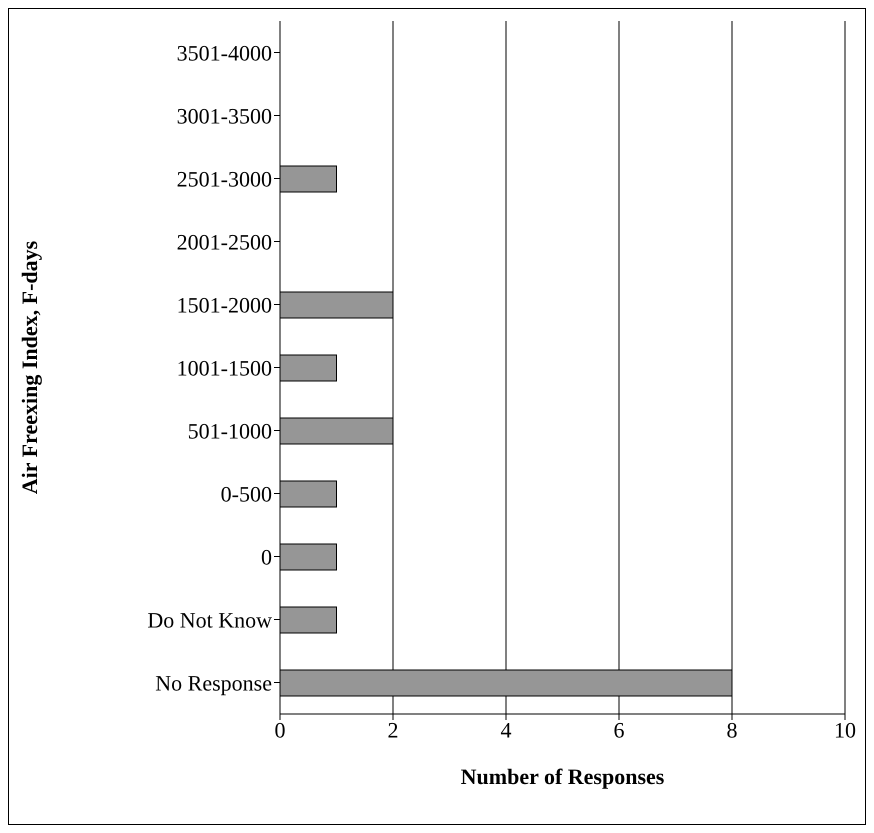 The image size is (874, 833). Describe the element at coordinates (224, 367) in the screenshot. I see `y-tick-label: 1001-1500` at that location.